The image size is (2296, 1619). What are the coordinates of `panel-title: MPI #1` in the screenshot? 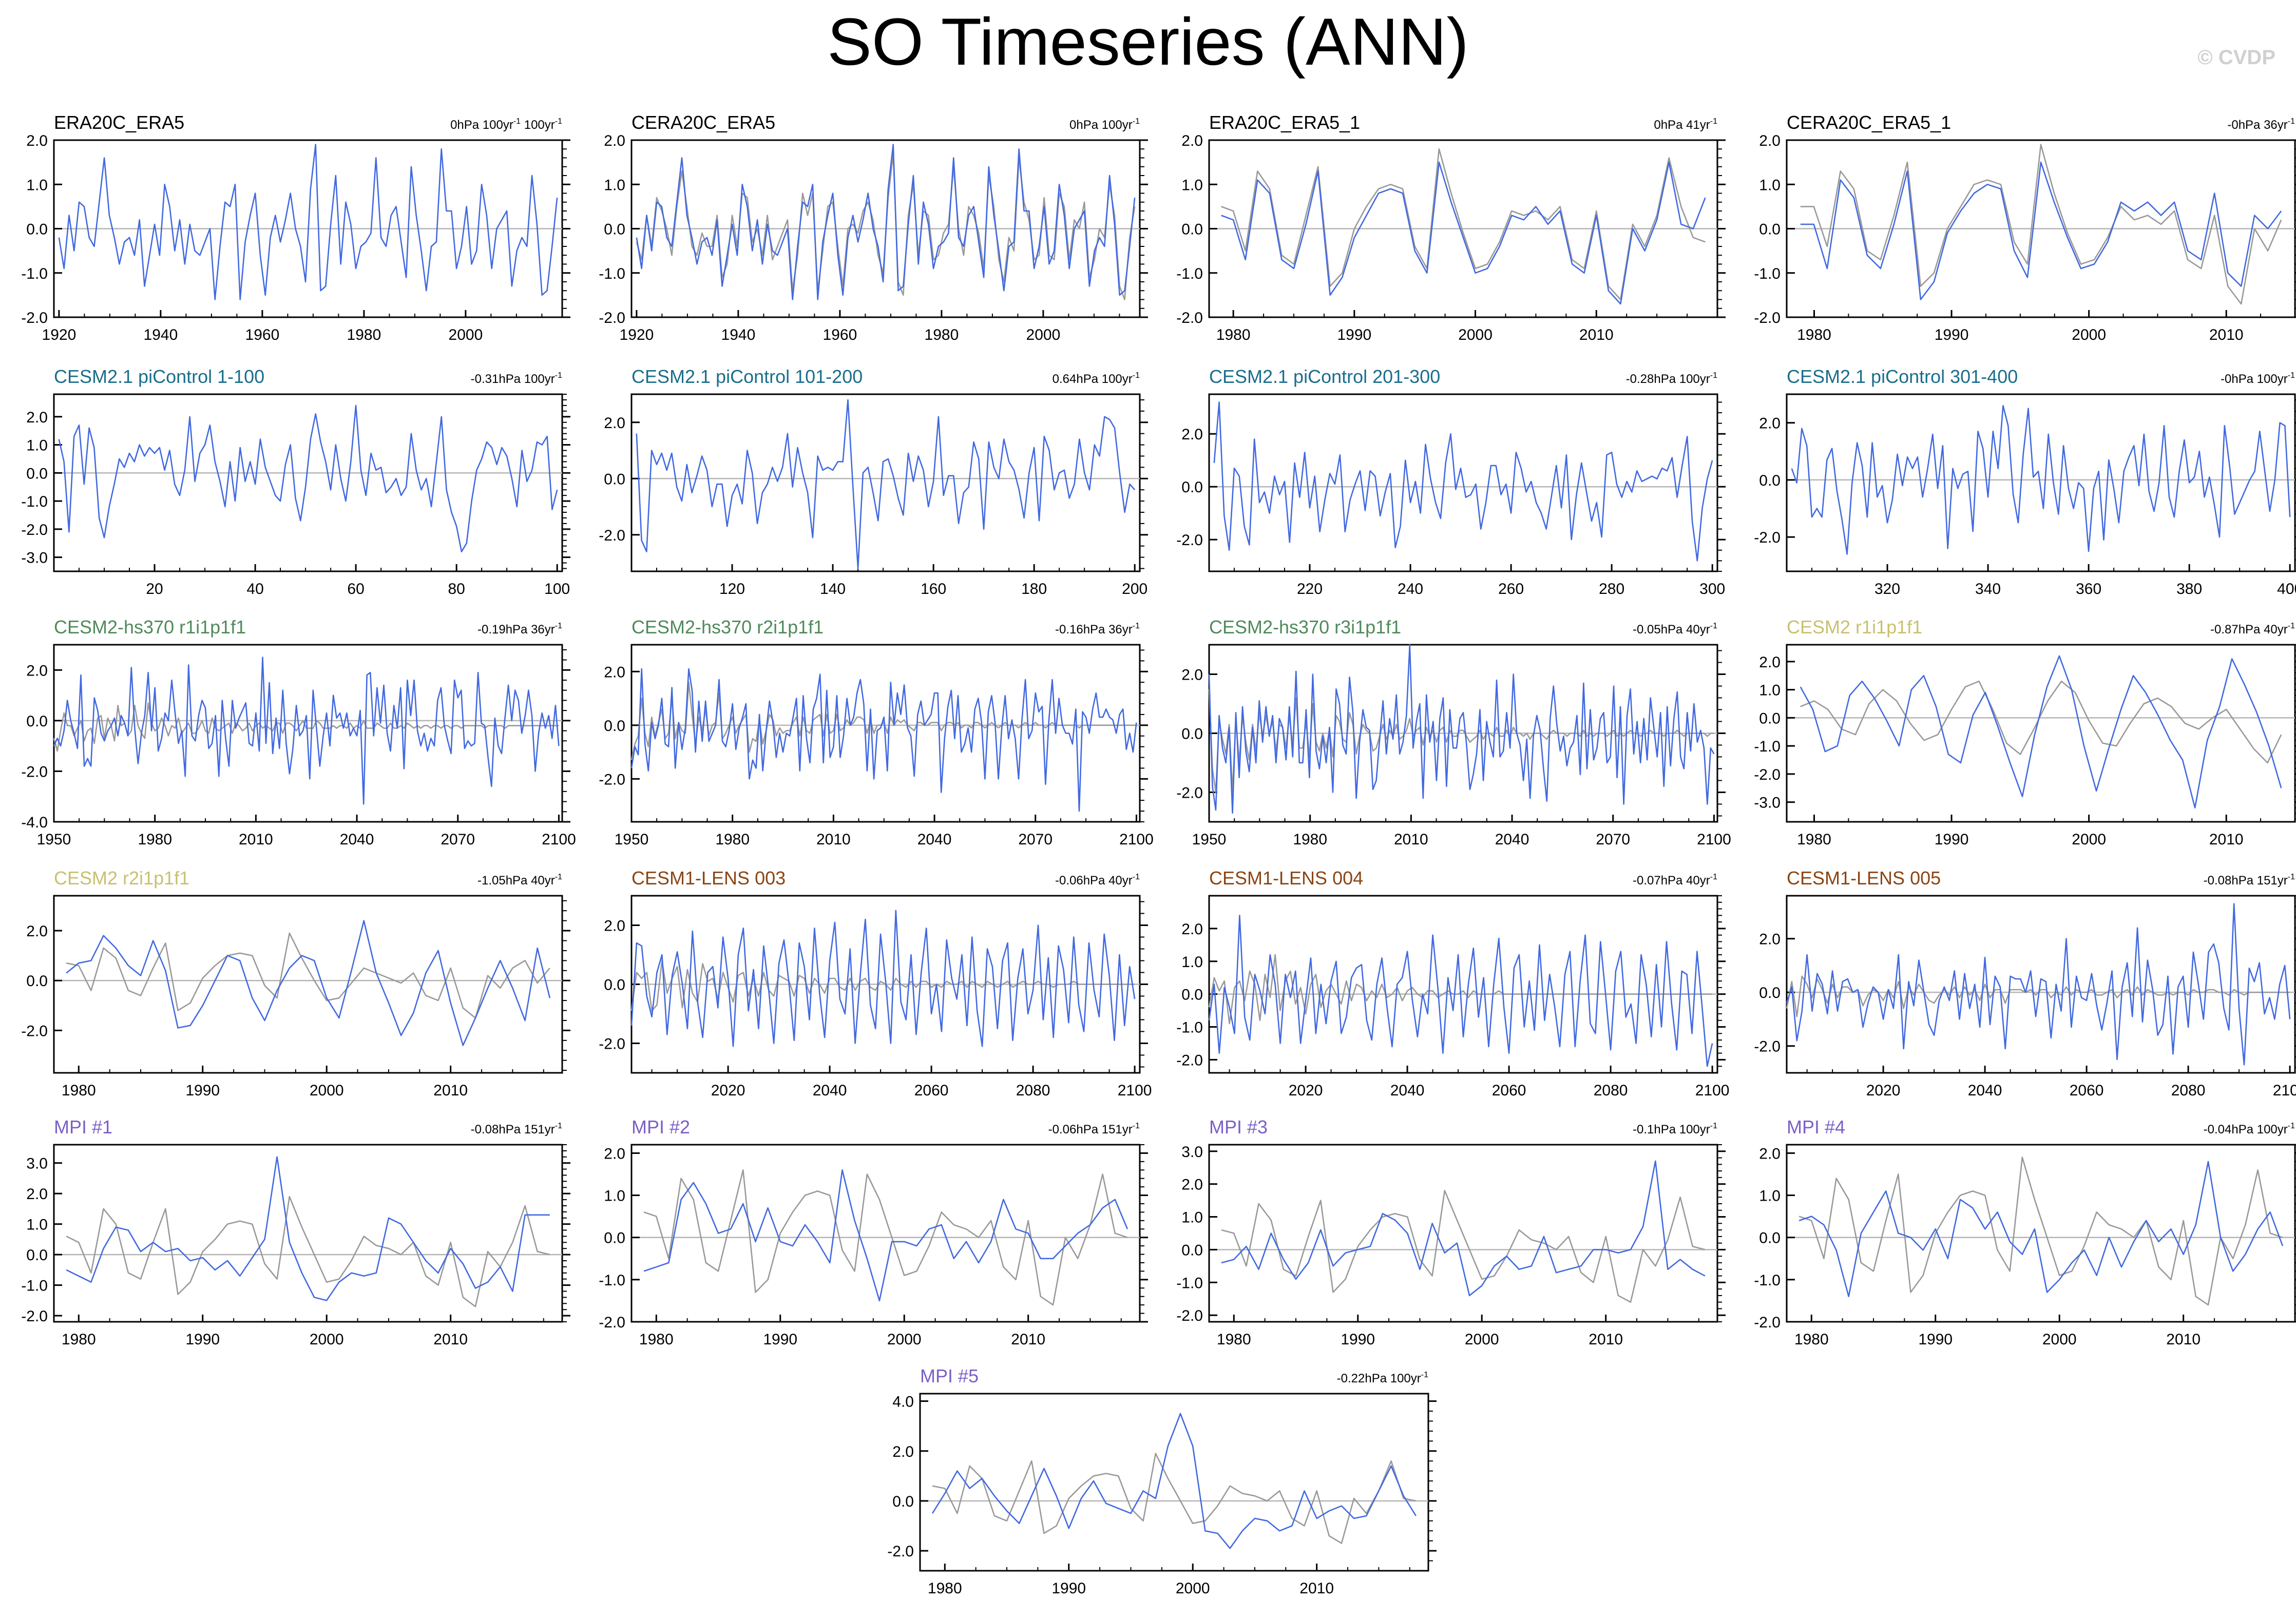 It's located at (83, 1127).